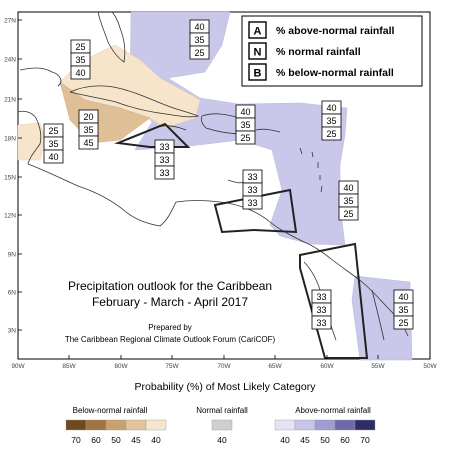  What do you see at coordinates (285, 440) in the screenshot?
I see `legend-value-above: 40` at bounding box center [285, 440].